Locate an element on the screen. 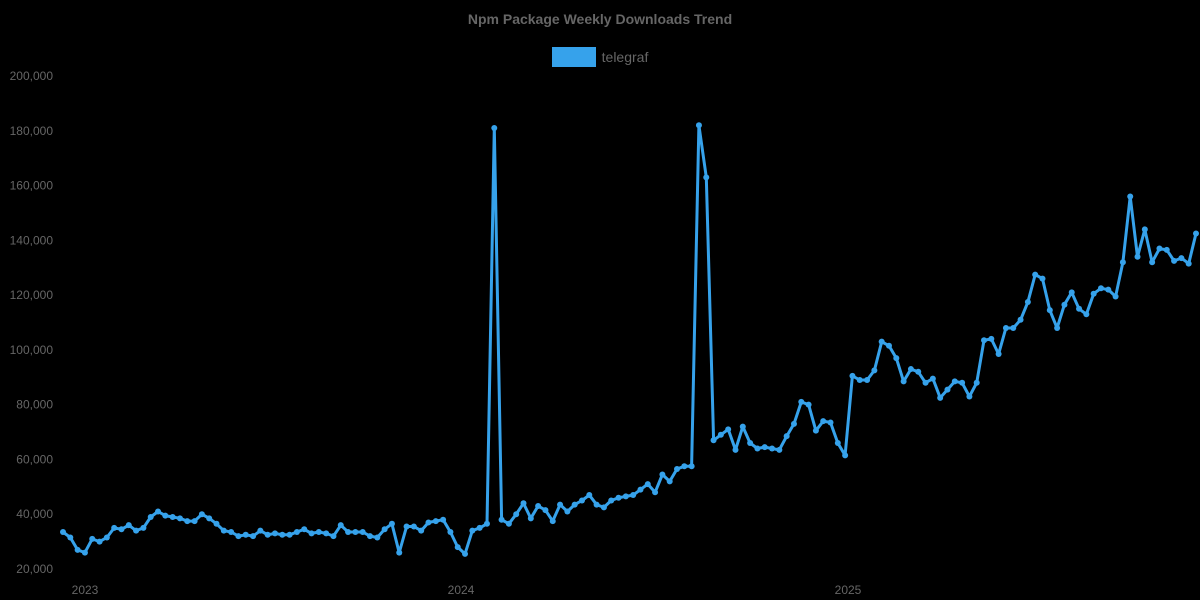 This screenshot has height=600, width=1200. legend-label: telegraf is located at coordinates (625, 57).